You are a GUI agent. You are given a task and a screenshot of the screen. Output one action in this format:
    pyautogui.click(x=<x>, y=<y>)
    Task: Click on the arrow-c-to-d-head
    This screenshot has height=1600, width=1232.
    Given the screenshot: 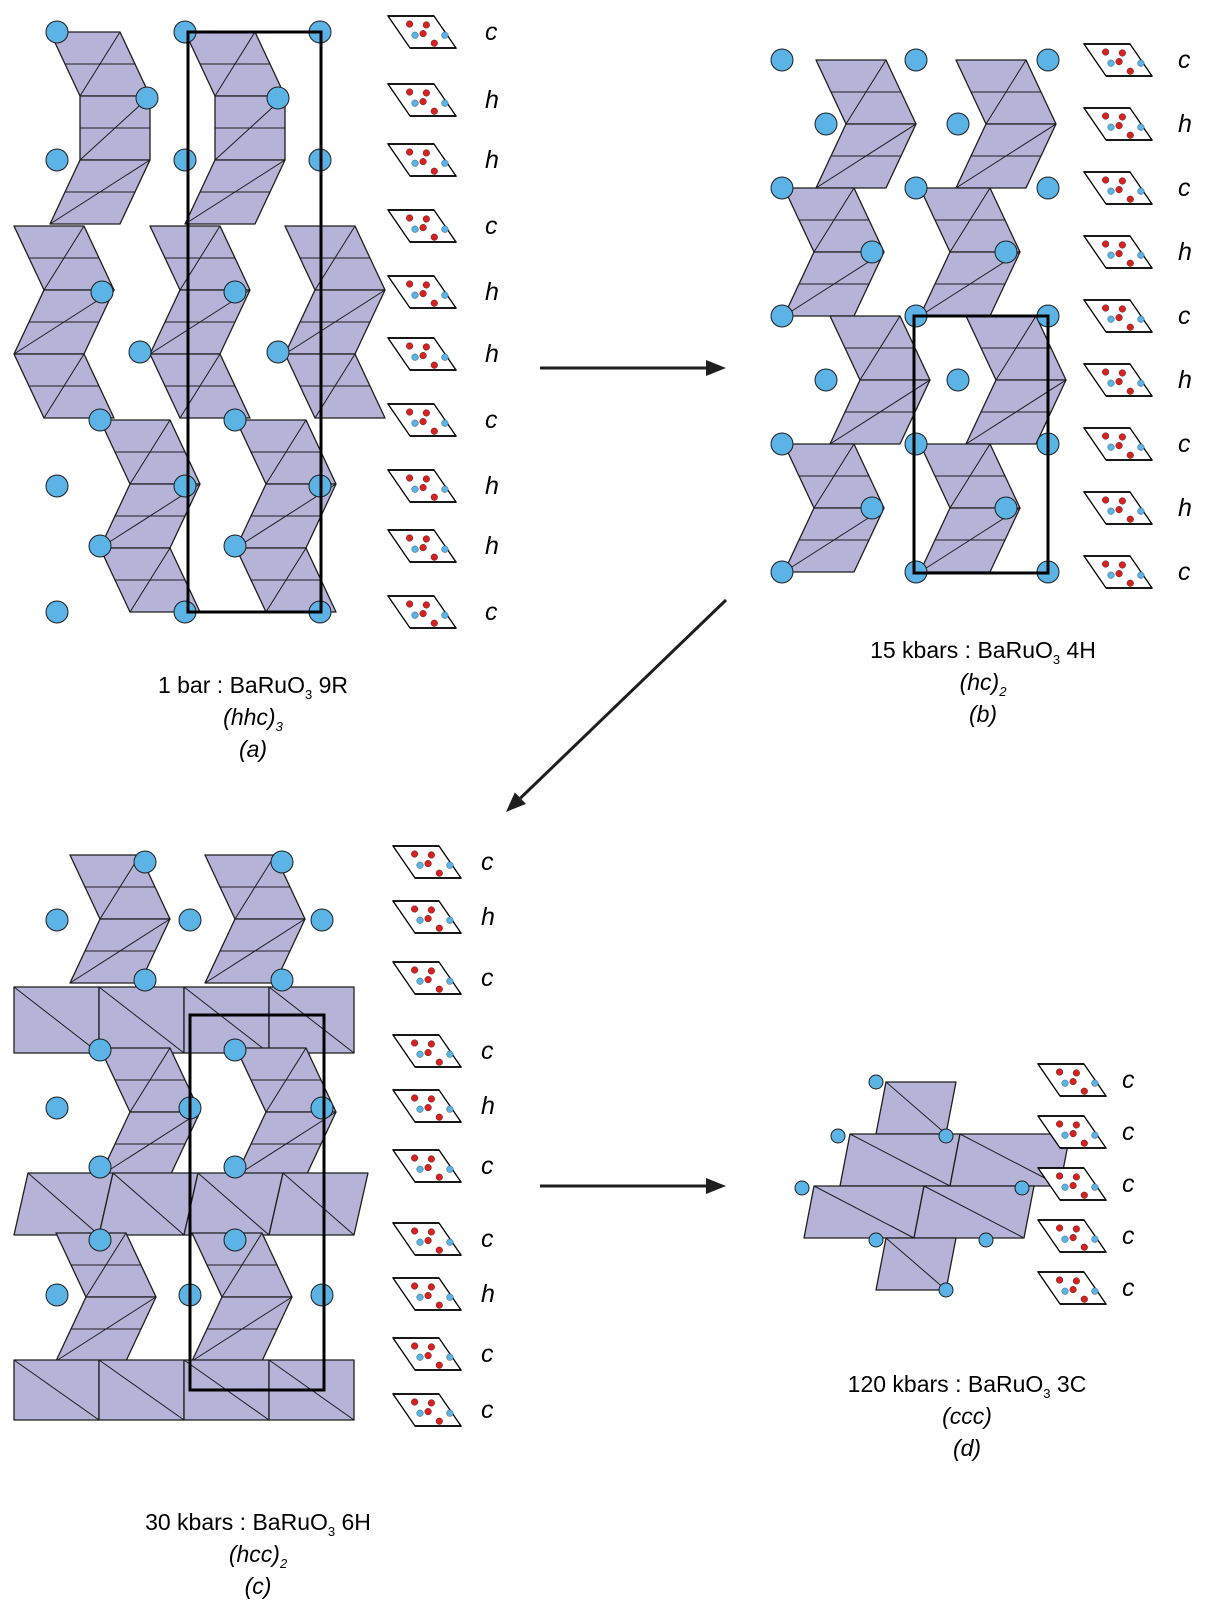 What is the action you would take?
    pyautogui.click(x=716, y=1186)
    